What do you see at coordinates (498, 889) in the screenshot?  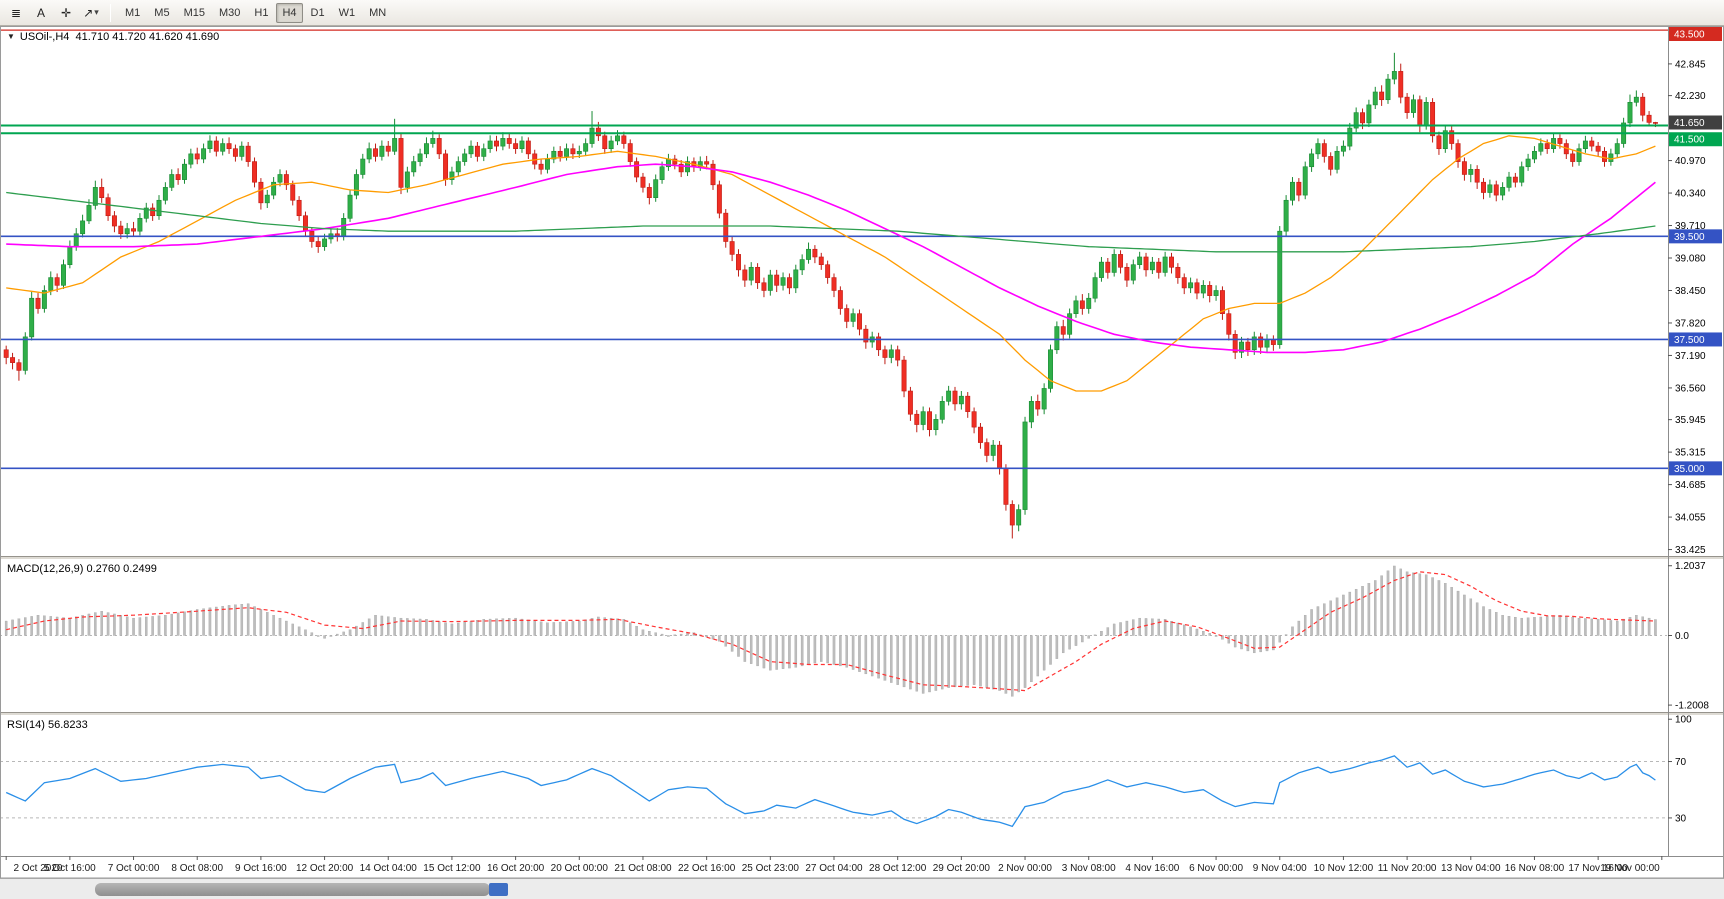 I see `scrollbar-end-marker` at bounding box center [498, 889].